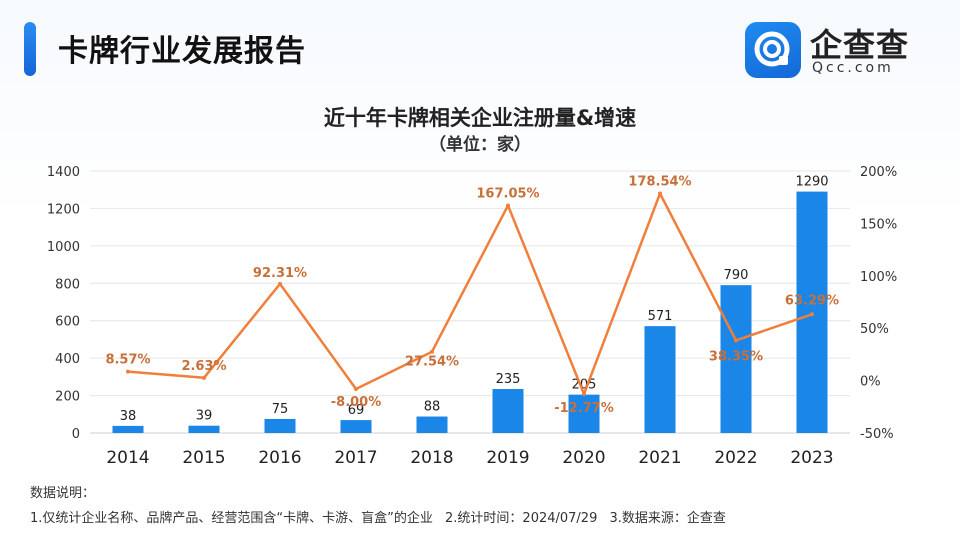 The image size is (960, 540). Describe the element at coordinates (736, 356) in the screenshot. I see `growth-value-label: 38.35%` at that location.